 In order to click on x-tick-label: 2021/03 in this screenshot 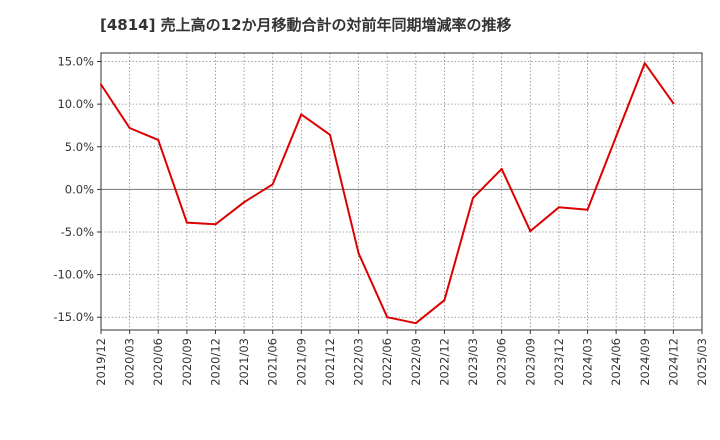, I will do `click(244, 362)`.